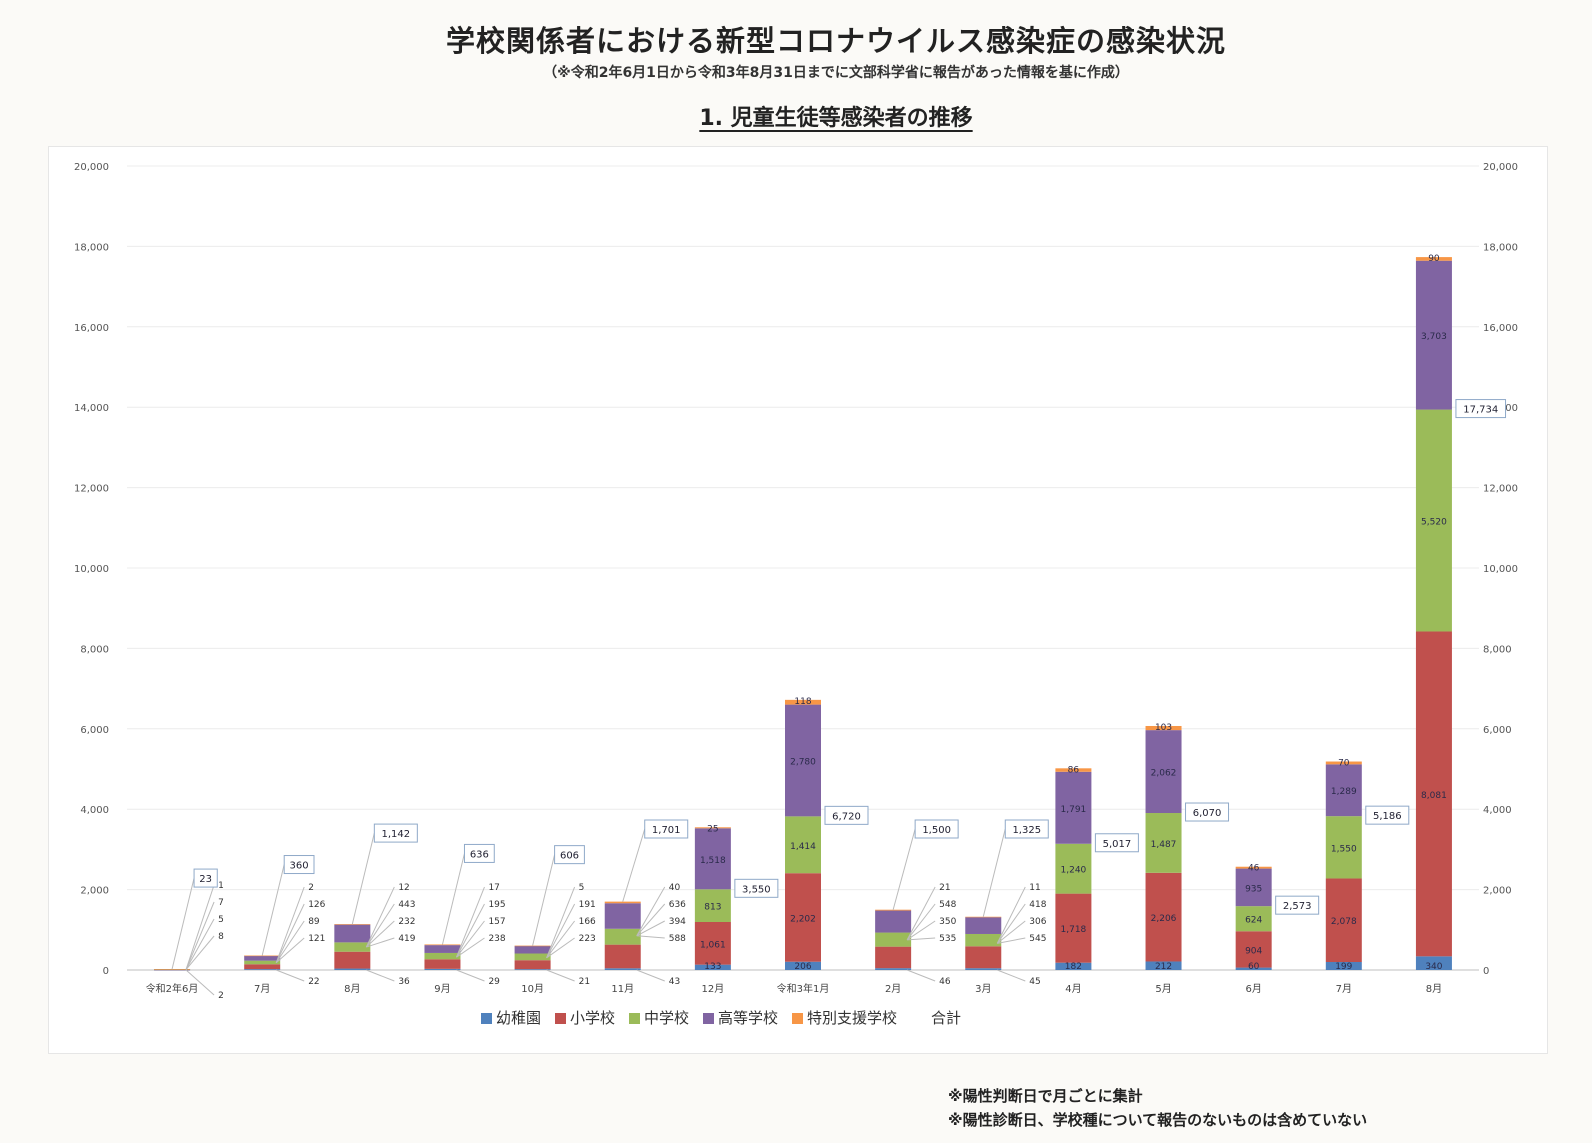  I want to click on segment-value-label: 1,791, so click(1074, 810).